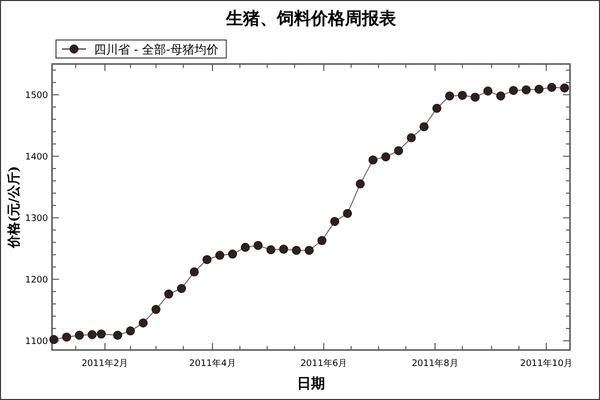 This screenshot has height=400, width=600. I want to click on xlabel: 日期, so click(311, 384).